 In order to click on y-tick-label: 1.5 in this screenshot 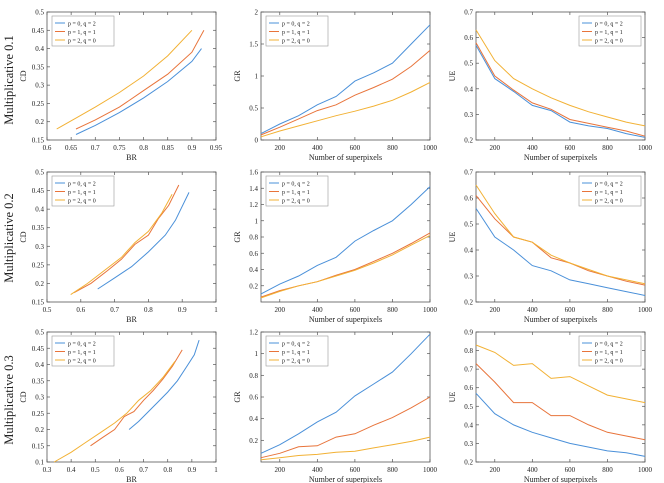, I will do `click(253, 45)`.